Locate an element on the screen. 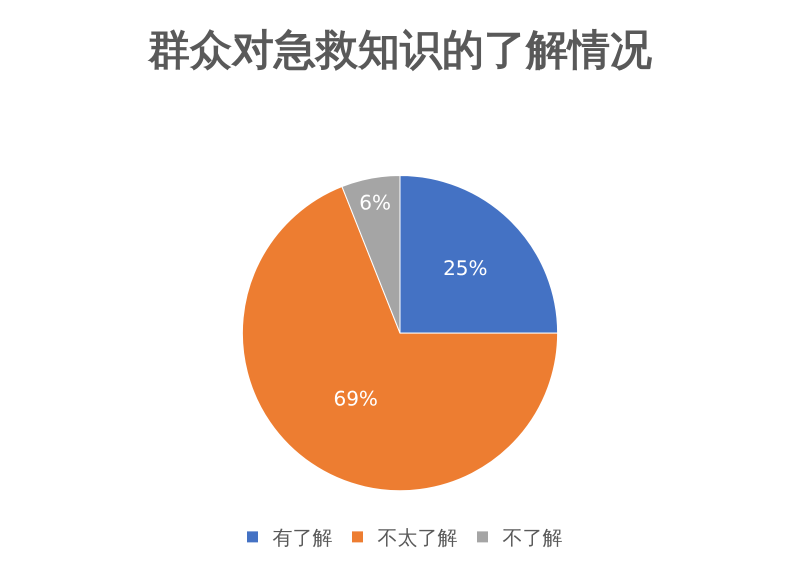  data-label: 25% is located at coordinates (465, 268).